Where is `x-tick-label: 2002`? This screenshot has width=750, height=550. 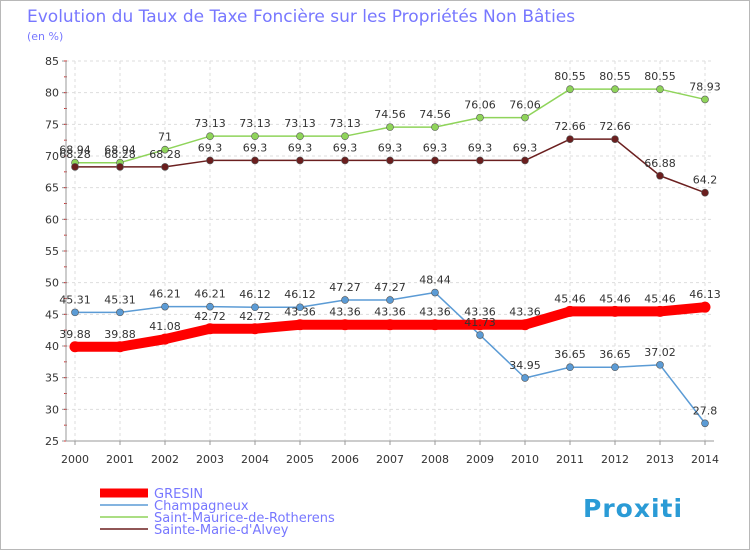
x-tick-label: 2002 is located at coordinates (165, 459).